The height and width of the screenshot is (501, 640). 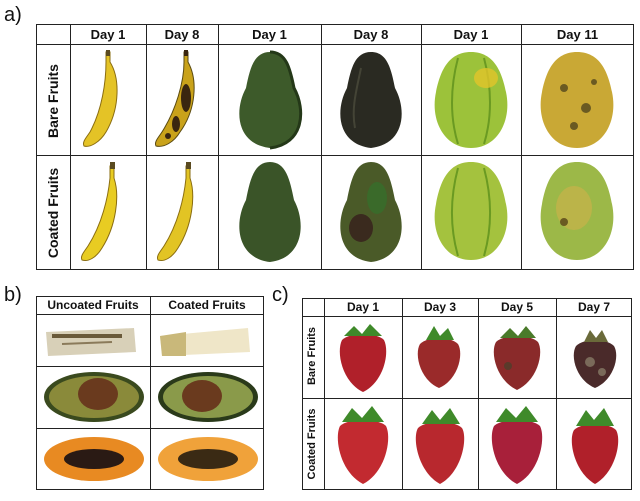 I want to click on panel-c-col-4: Day 7, so click(x=594, y=307).